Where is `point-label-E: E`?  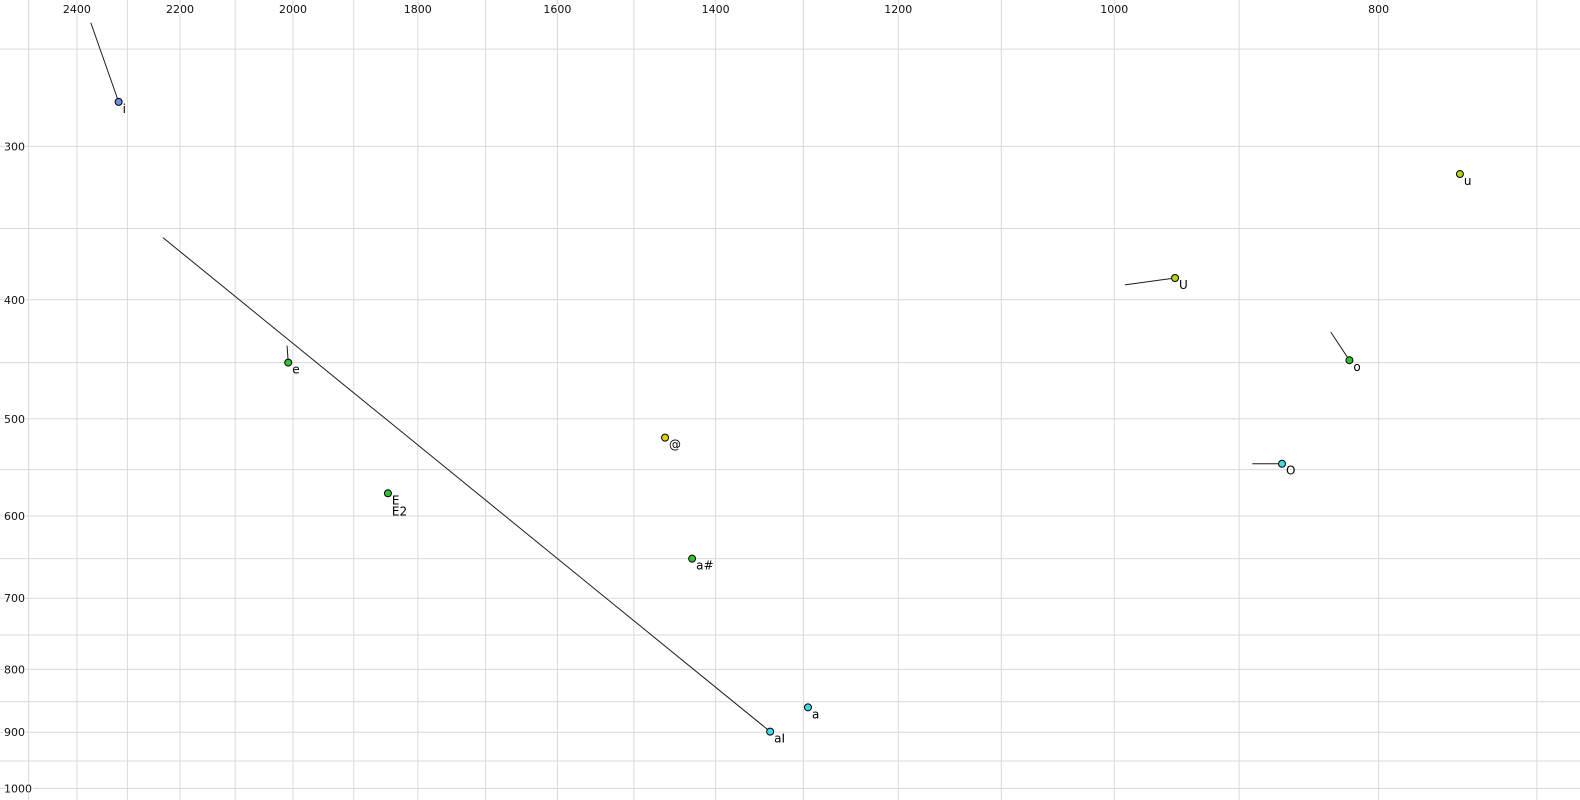
point-label-E: E is located at coordinates (396, 500).